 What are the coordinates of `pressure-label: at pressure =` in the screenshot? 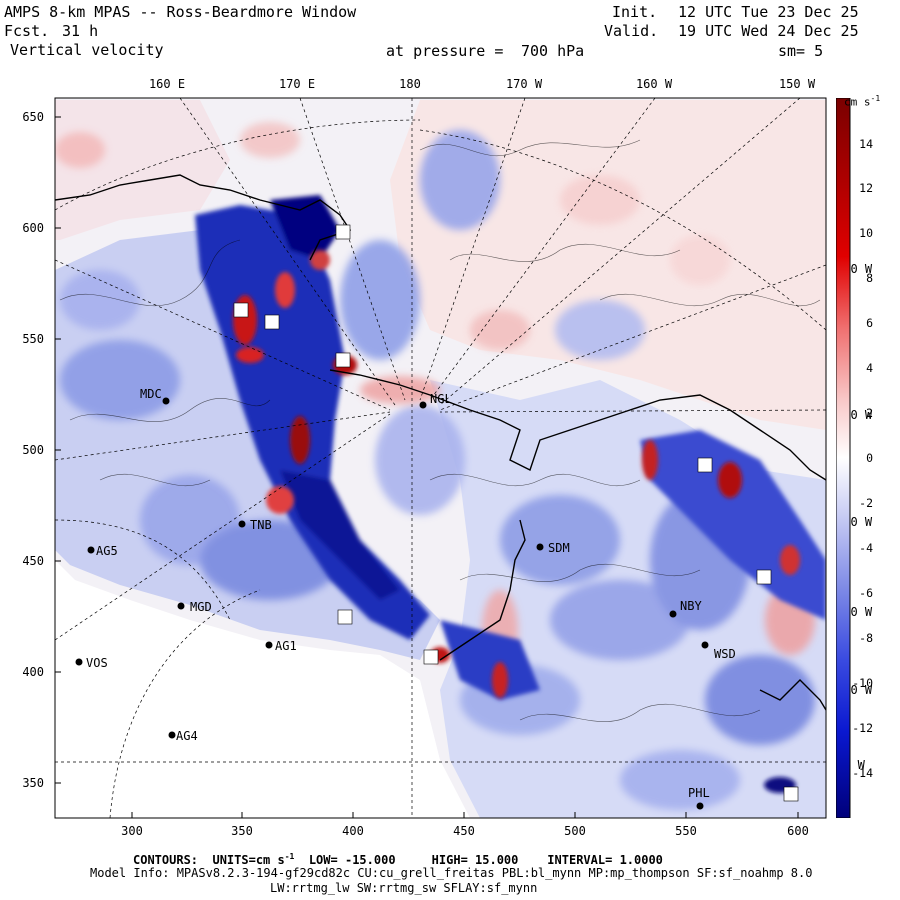 It's located at (445, 51).